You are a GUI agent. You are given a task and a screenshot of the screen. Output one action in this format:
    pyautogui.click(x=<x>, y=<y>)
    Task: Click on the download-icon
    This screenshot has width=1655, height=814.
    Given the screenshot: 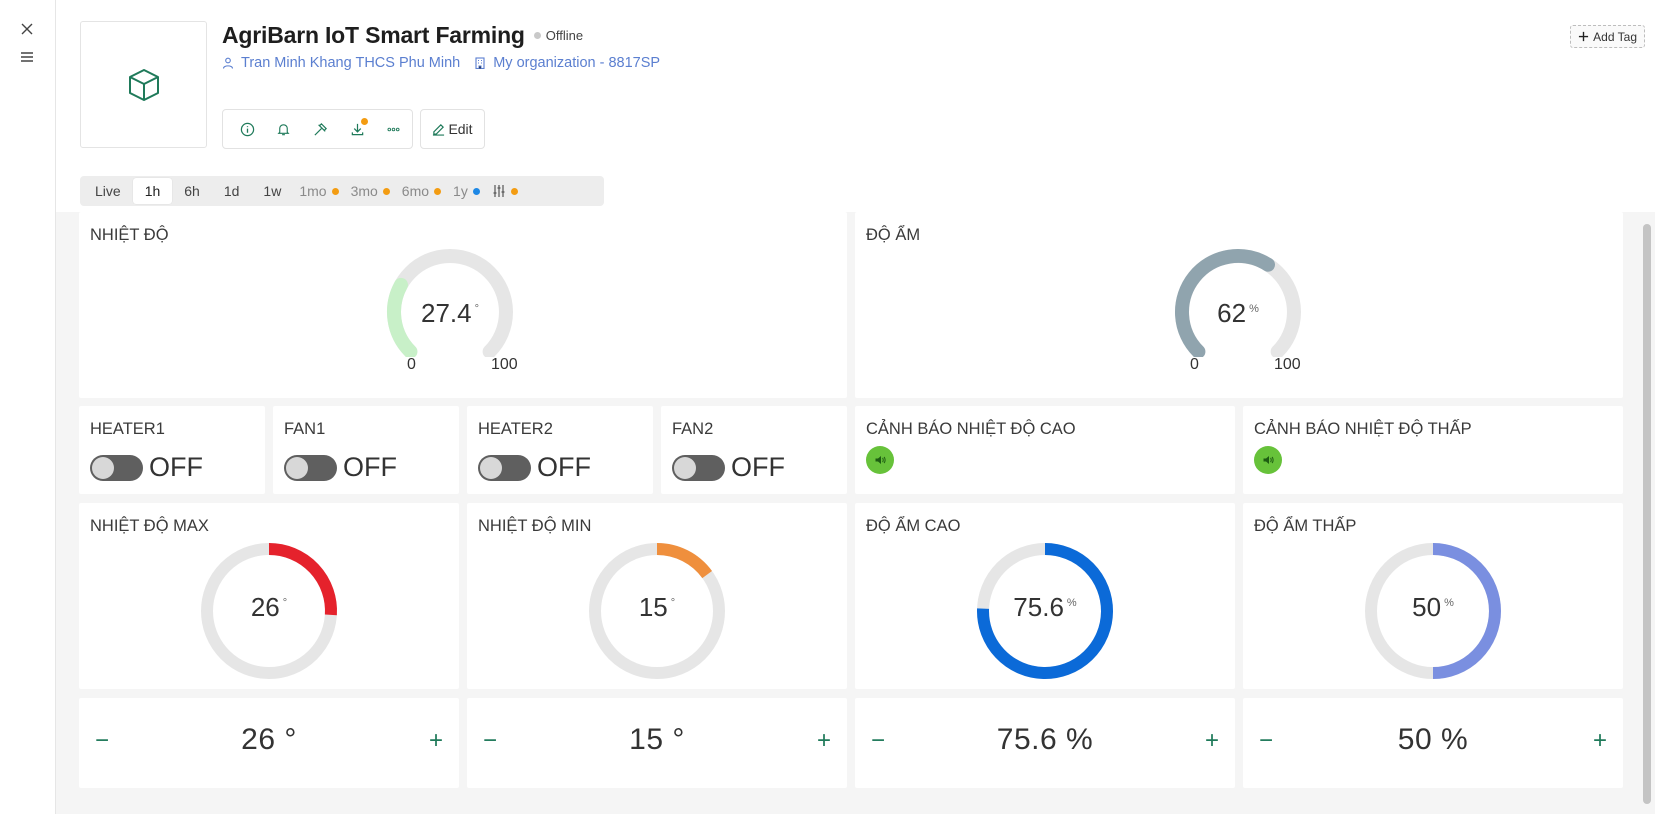 What is the action you would take?
    pyautogui.click(x=357, y=129)
    